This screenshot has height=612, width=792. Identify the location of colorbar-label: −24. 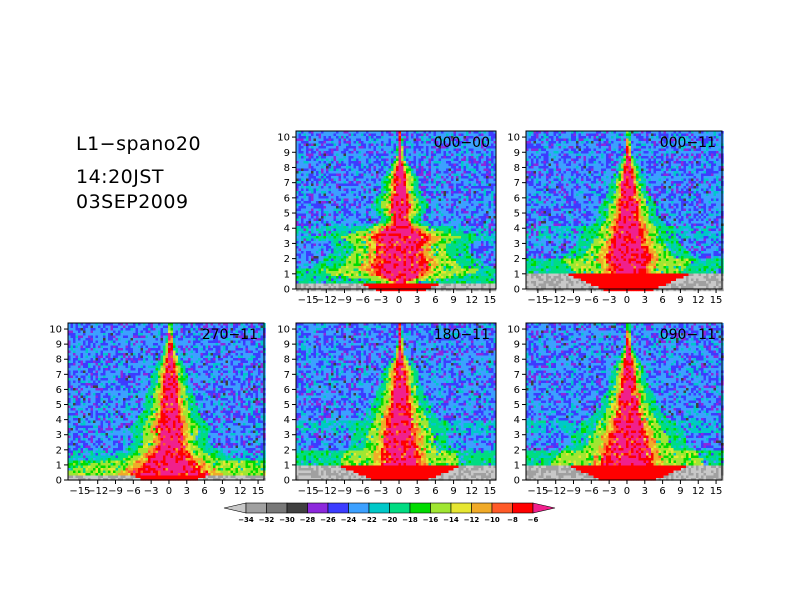
(349, 520).